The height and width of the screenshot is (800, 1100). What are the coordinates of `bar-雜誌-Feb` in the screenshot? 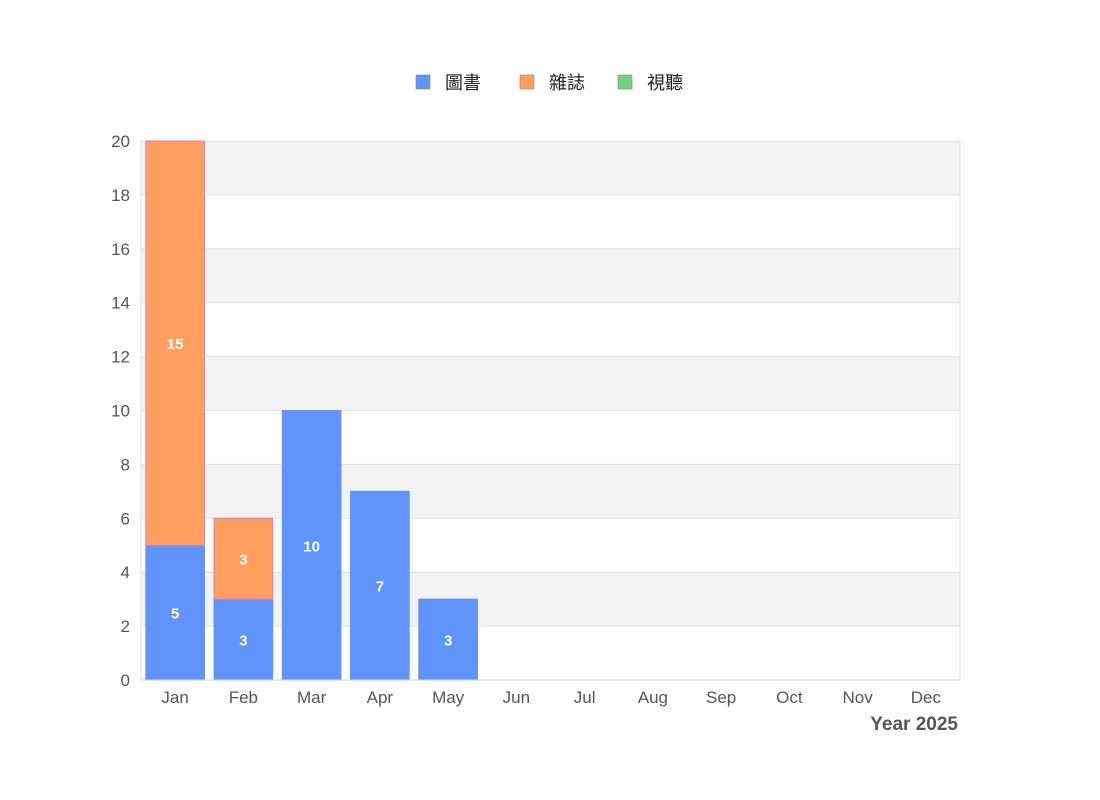 It's located at (243, 558).